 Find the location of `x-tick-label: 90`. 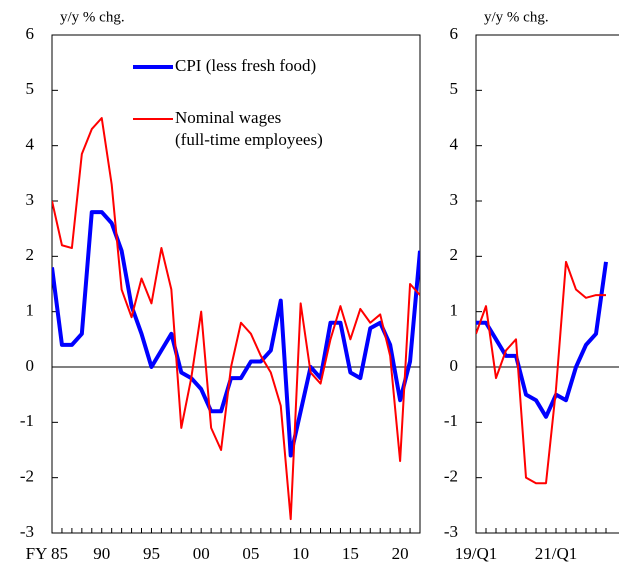

x-tick-label: 90 is located at coordinates (101, 553).